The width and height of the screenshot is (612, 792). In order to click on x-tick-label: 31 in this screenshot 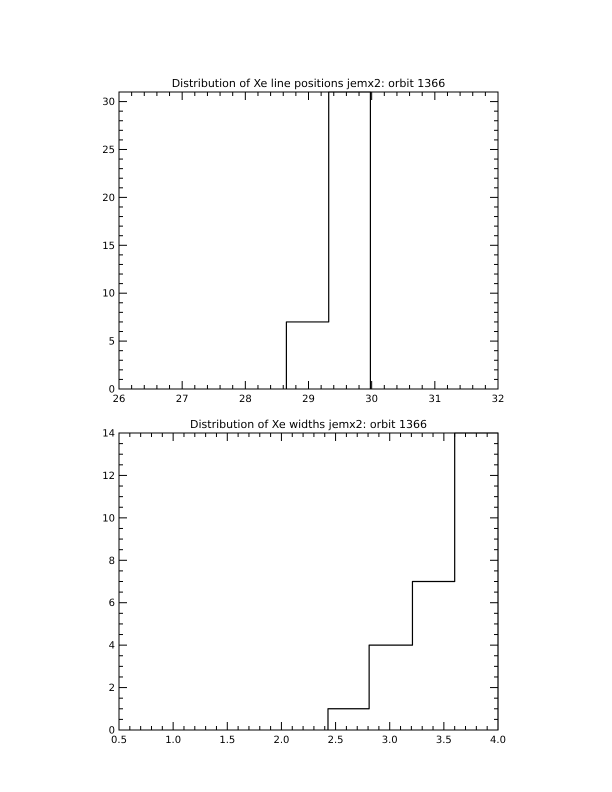, I will do `click(435, 399)`.